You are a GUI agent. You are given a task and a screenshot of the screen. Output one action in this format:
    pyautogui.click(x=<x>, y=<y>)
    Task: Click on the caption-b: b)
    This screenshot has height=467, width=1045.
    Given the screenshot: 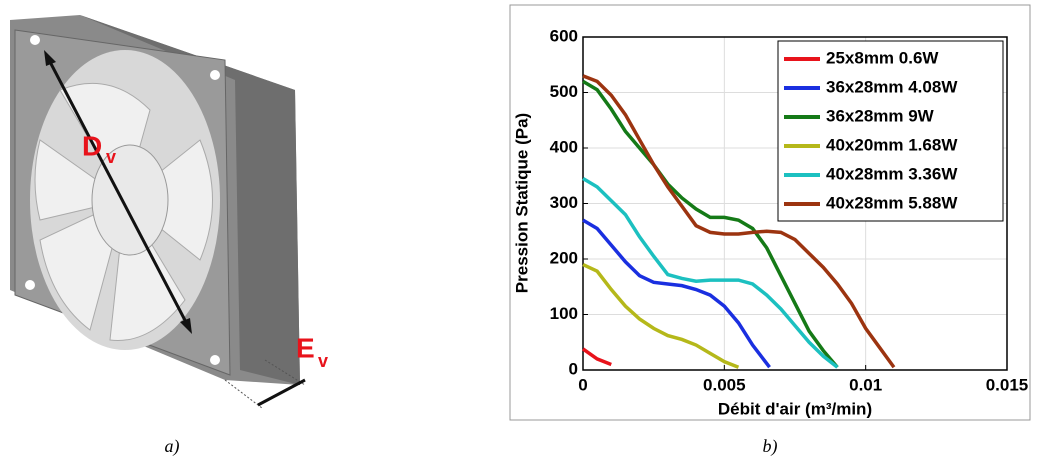 What is the action you would take?
    pyautogui.click(x=770, y=446)
    